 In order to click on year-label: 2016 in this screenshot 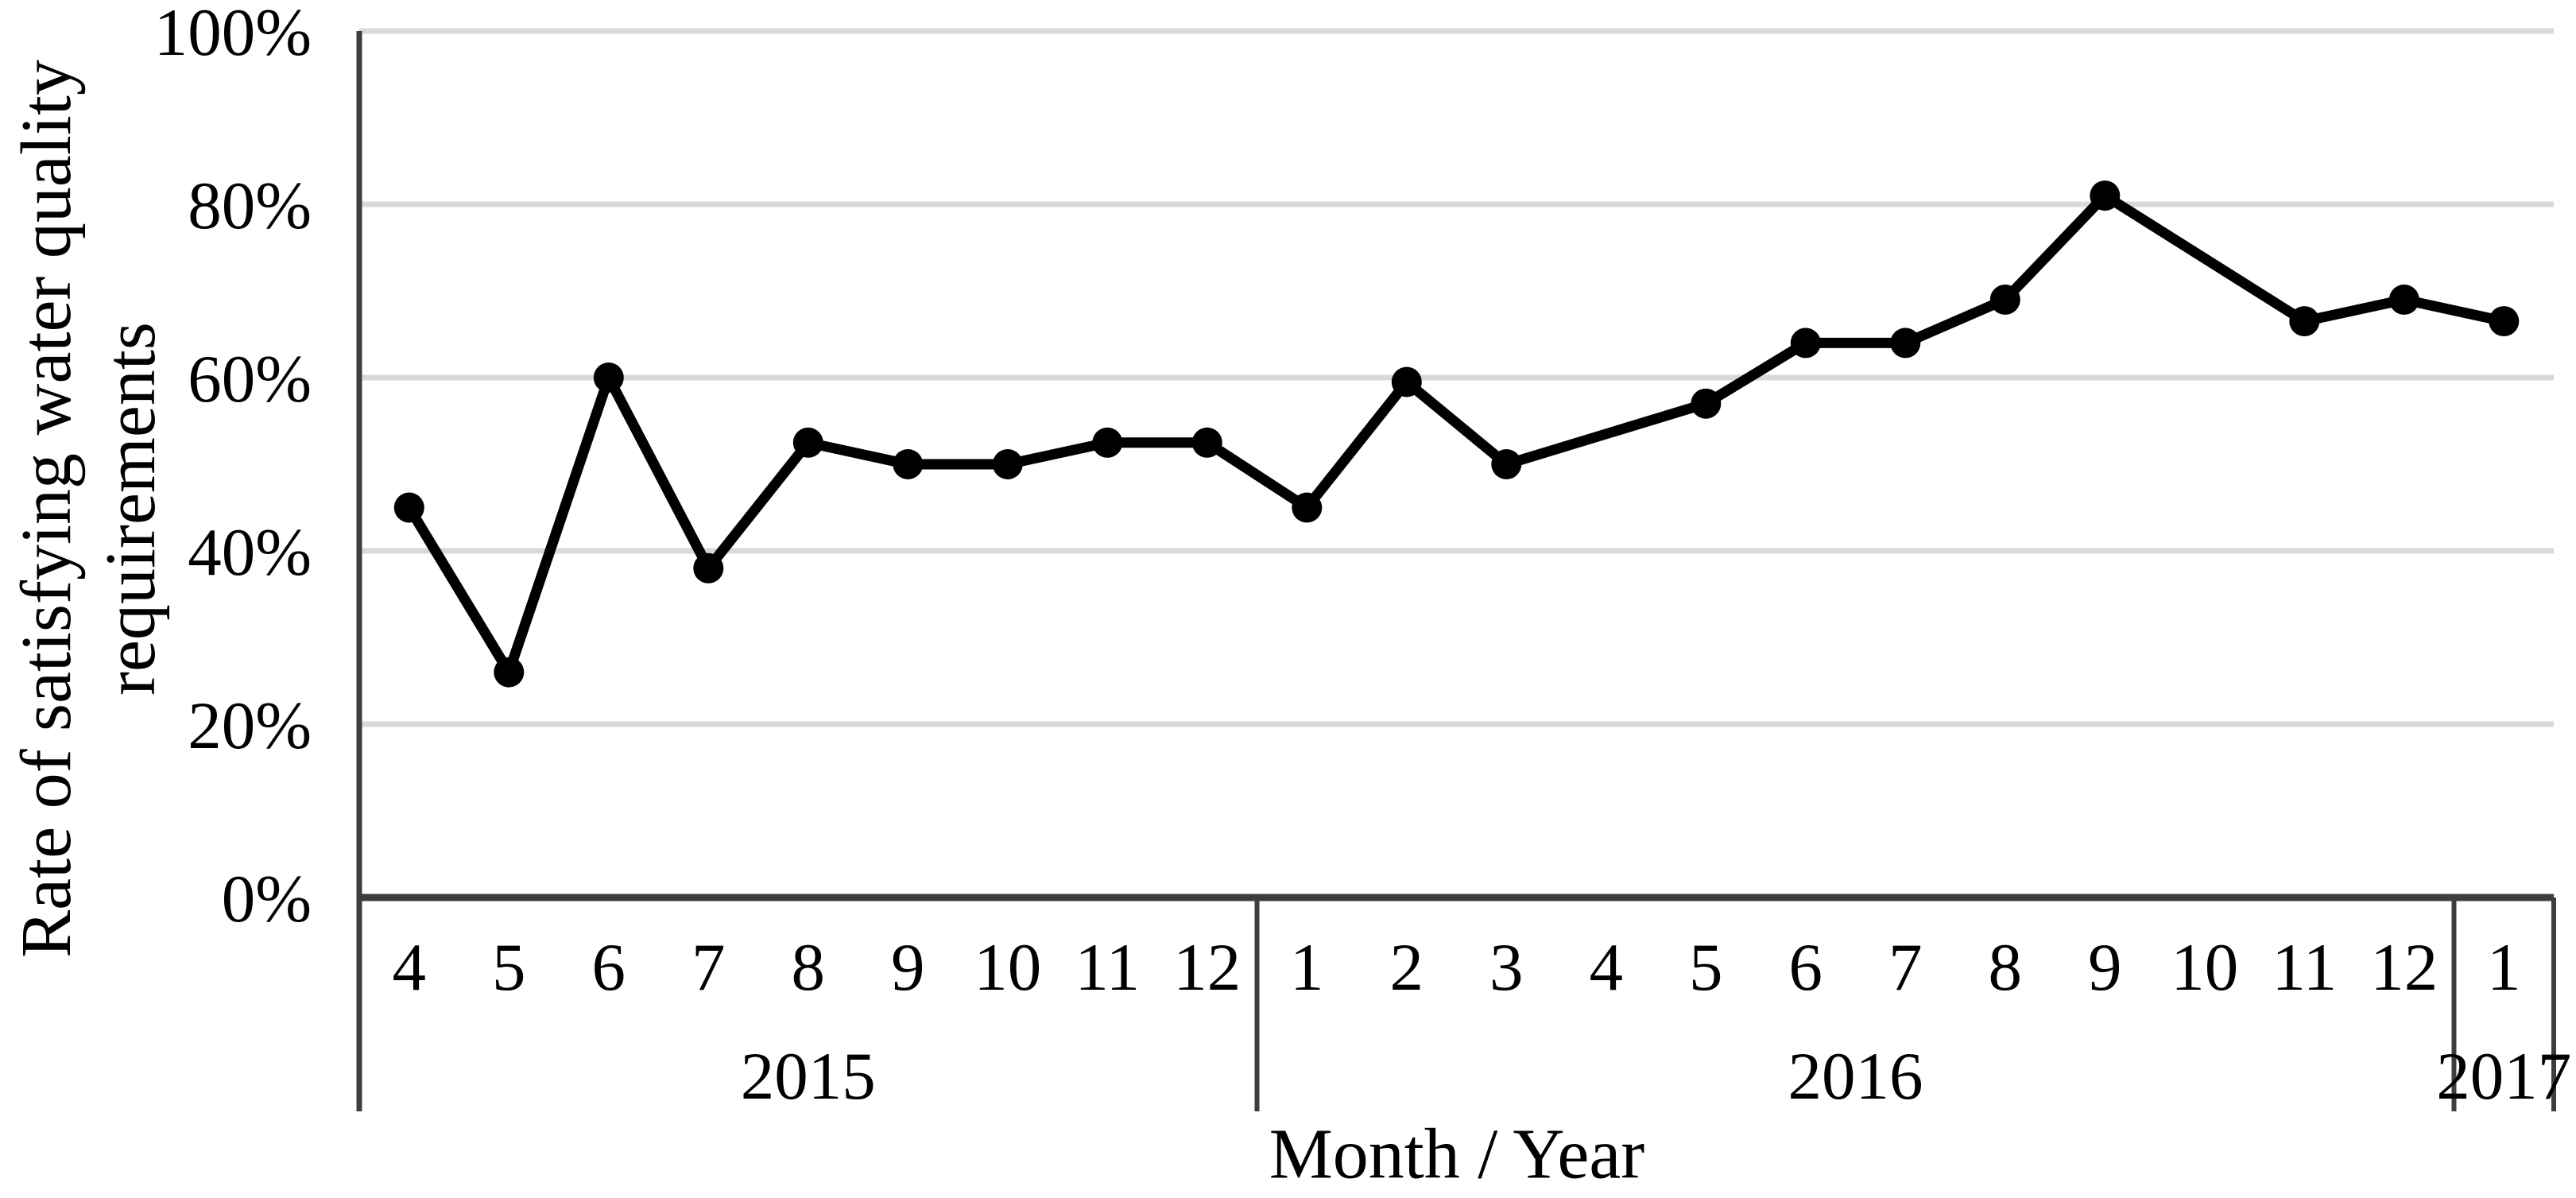, I will do `click(1855, 1076)`.